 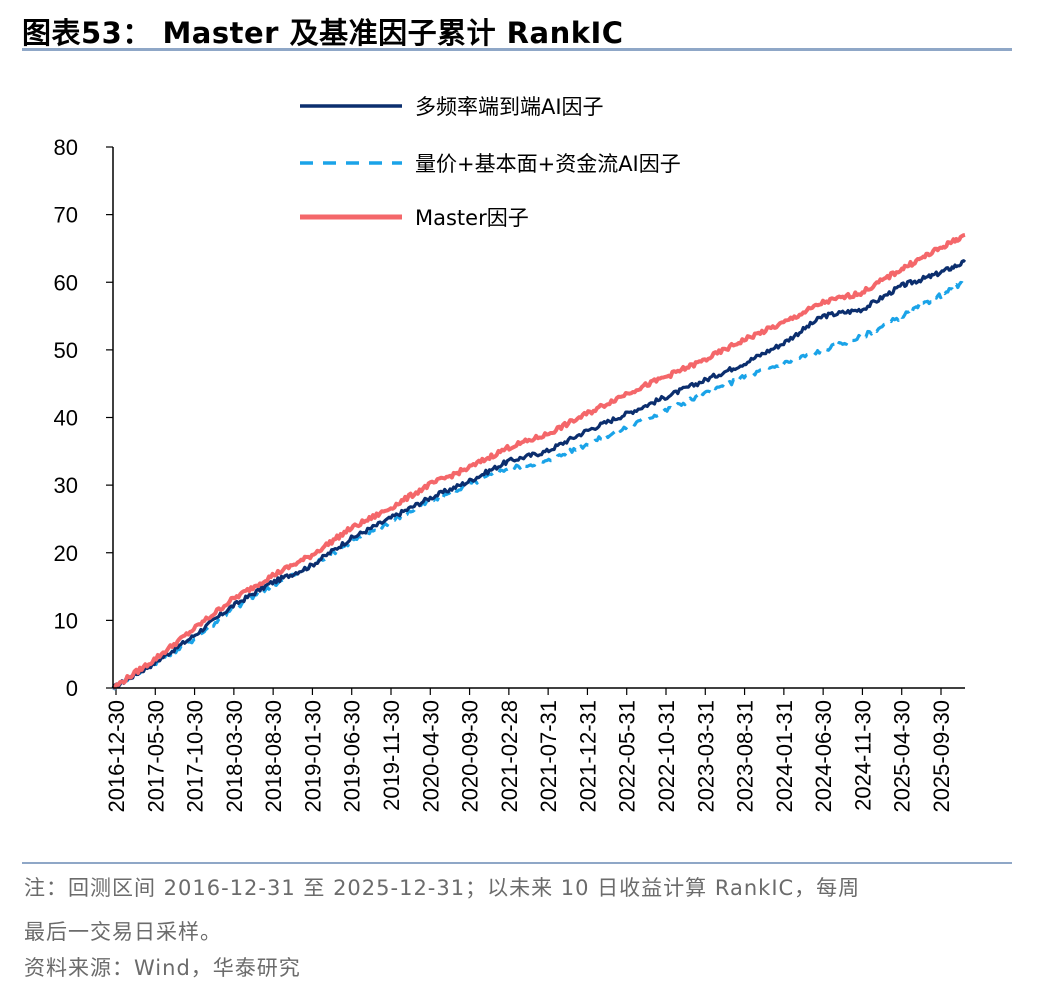 What do you see at coordinates (72, 688) in the screenshot?
I see `y-tick-label: 0` at bounding box center [72, 688].